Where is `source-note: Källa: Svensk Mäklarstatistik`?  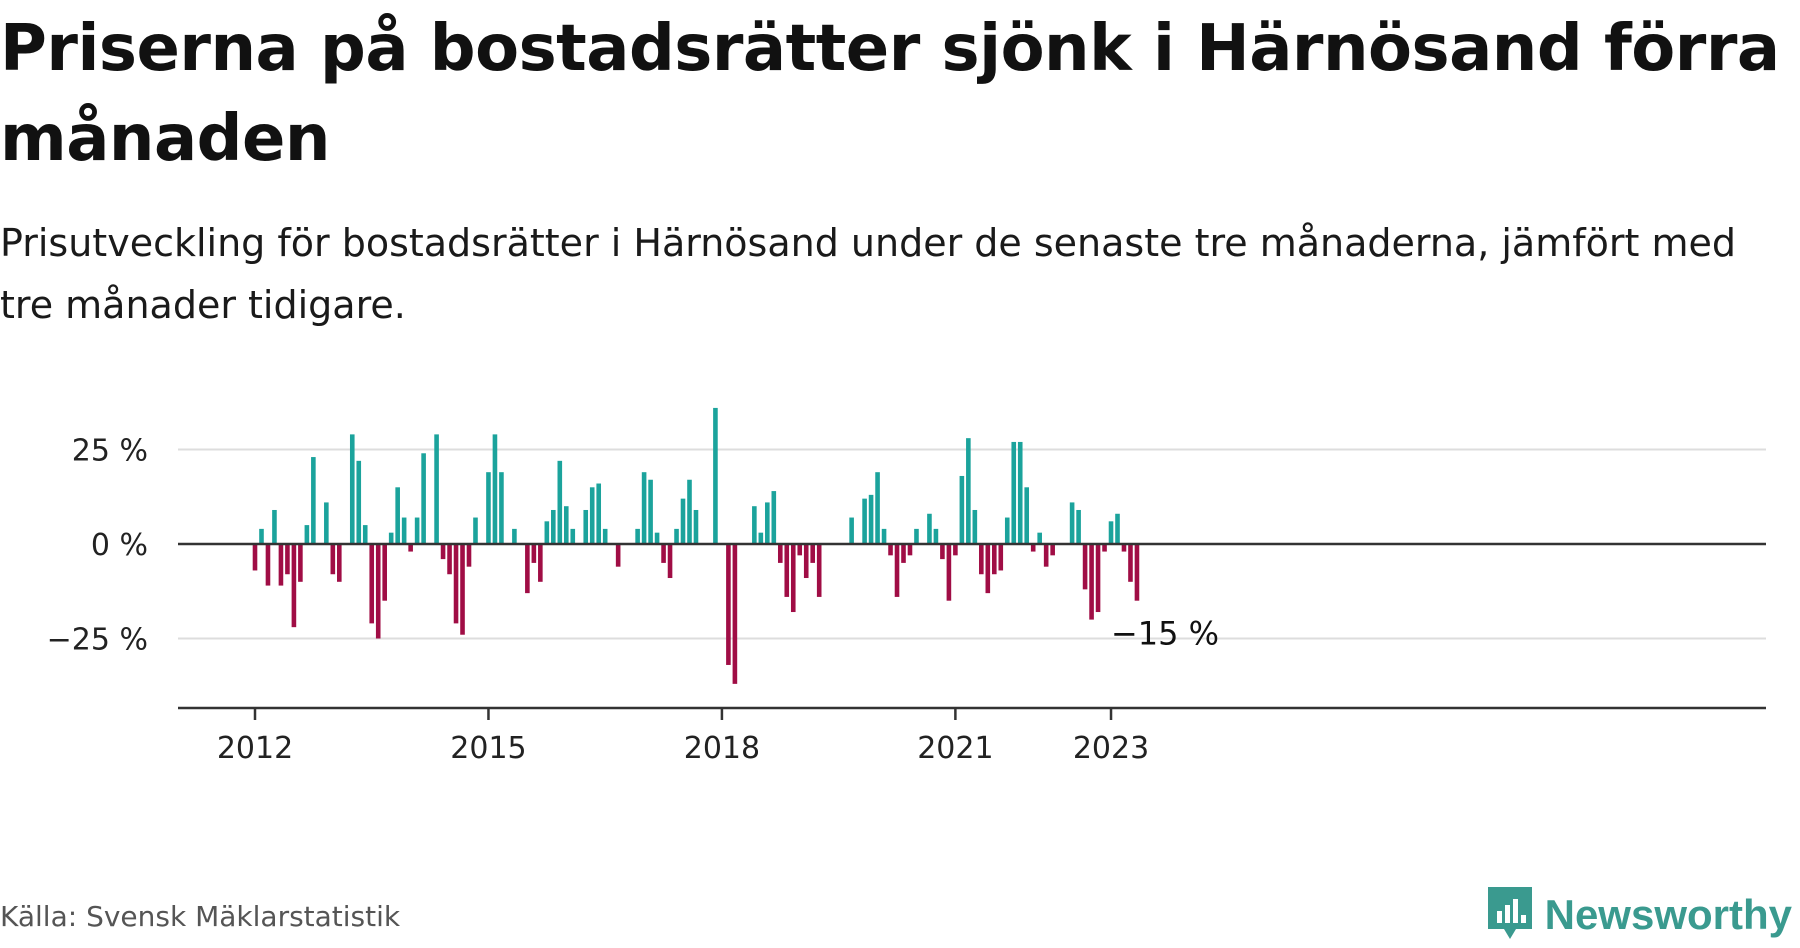 source-note: Källa: Svensk Mäklarstatistik is located at coordinates (200, 916).